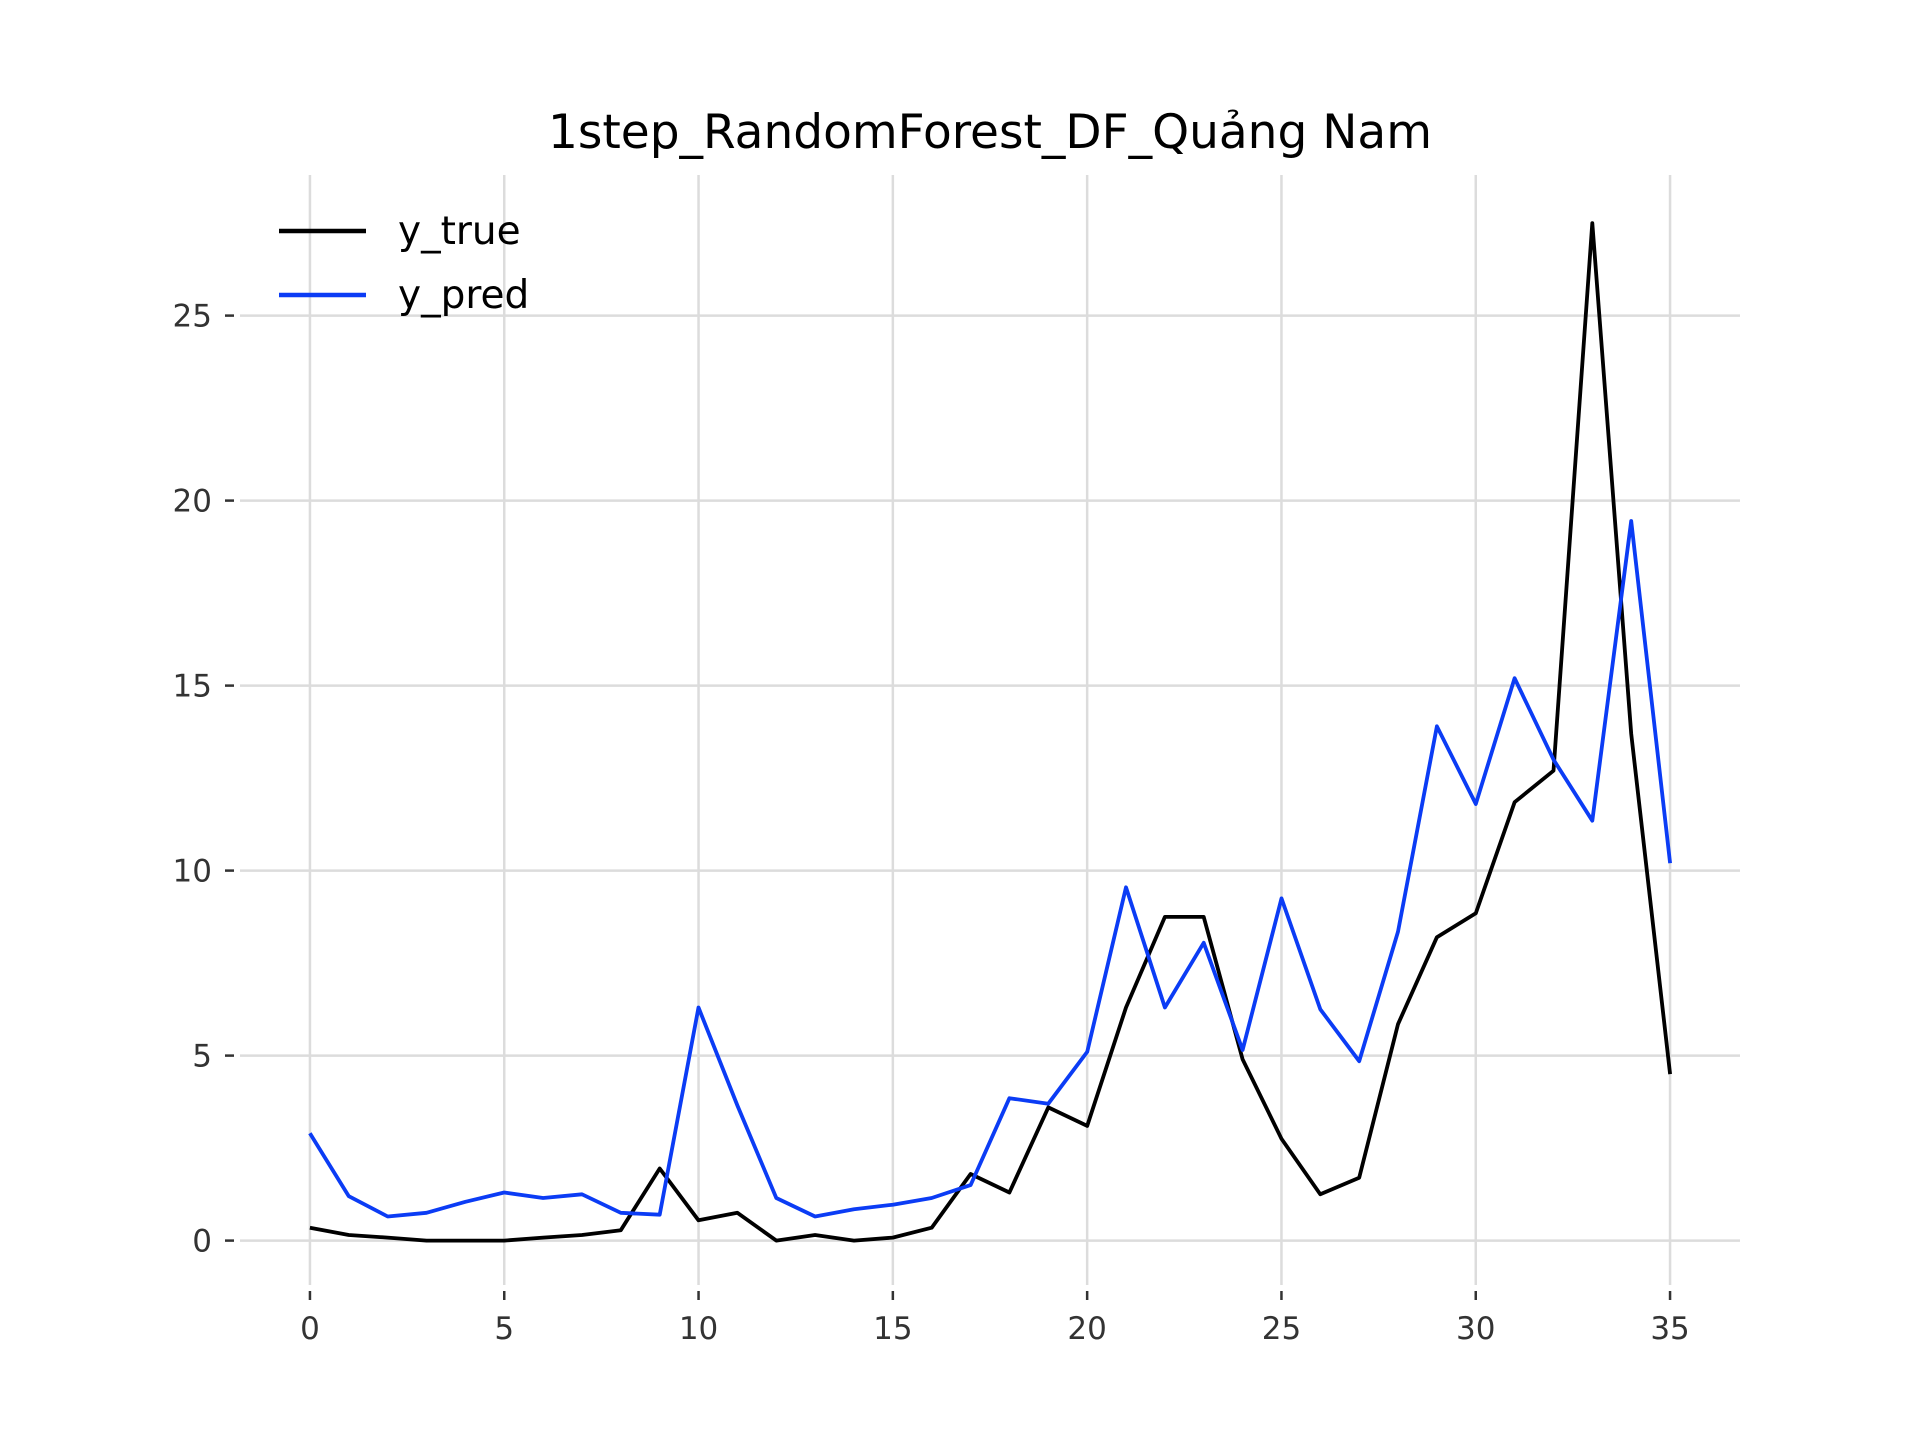 This screenshot has width=1920, height=1440. I want to click on y-tick-label: 5, so click(202, 1057).